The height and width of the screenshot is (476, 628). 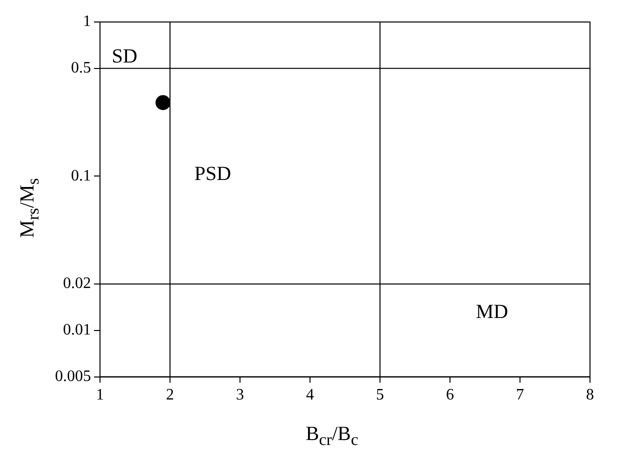 What do you see at coordinates (81, 175) in the screenshot?
I see `y-tick-label: 0.1` at bounding box center [81, 175].